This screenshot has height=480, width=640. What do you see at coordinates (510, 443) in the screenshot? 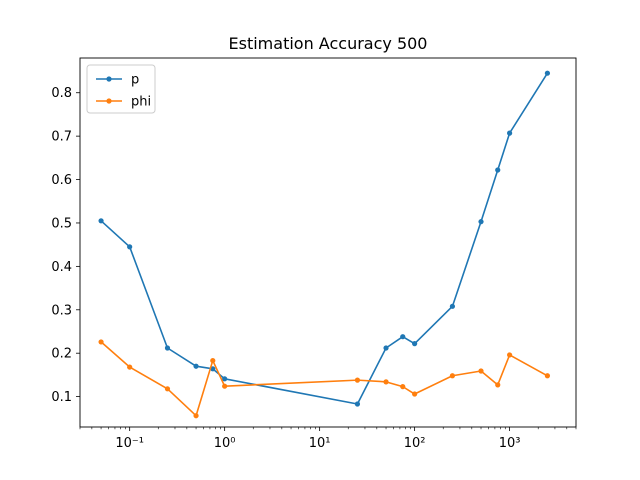
I see `x-tick-label: 10³` at bounding box center [510, 443].